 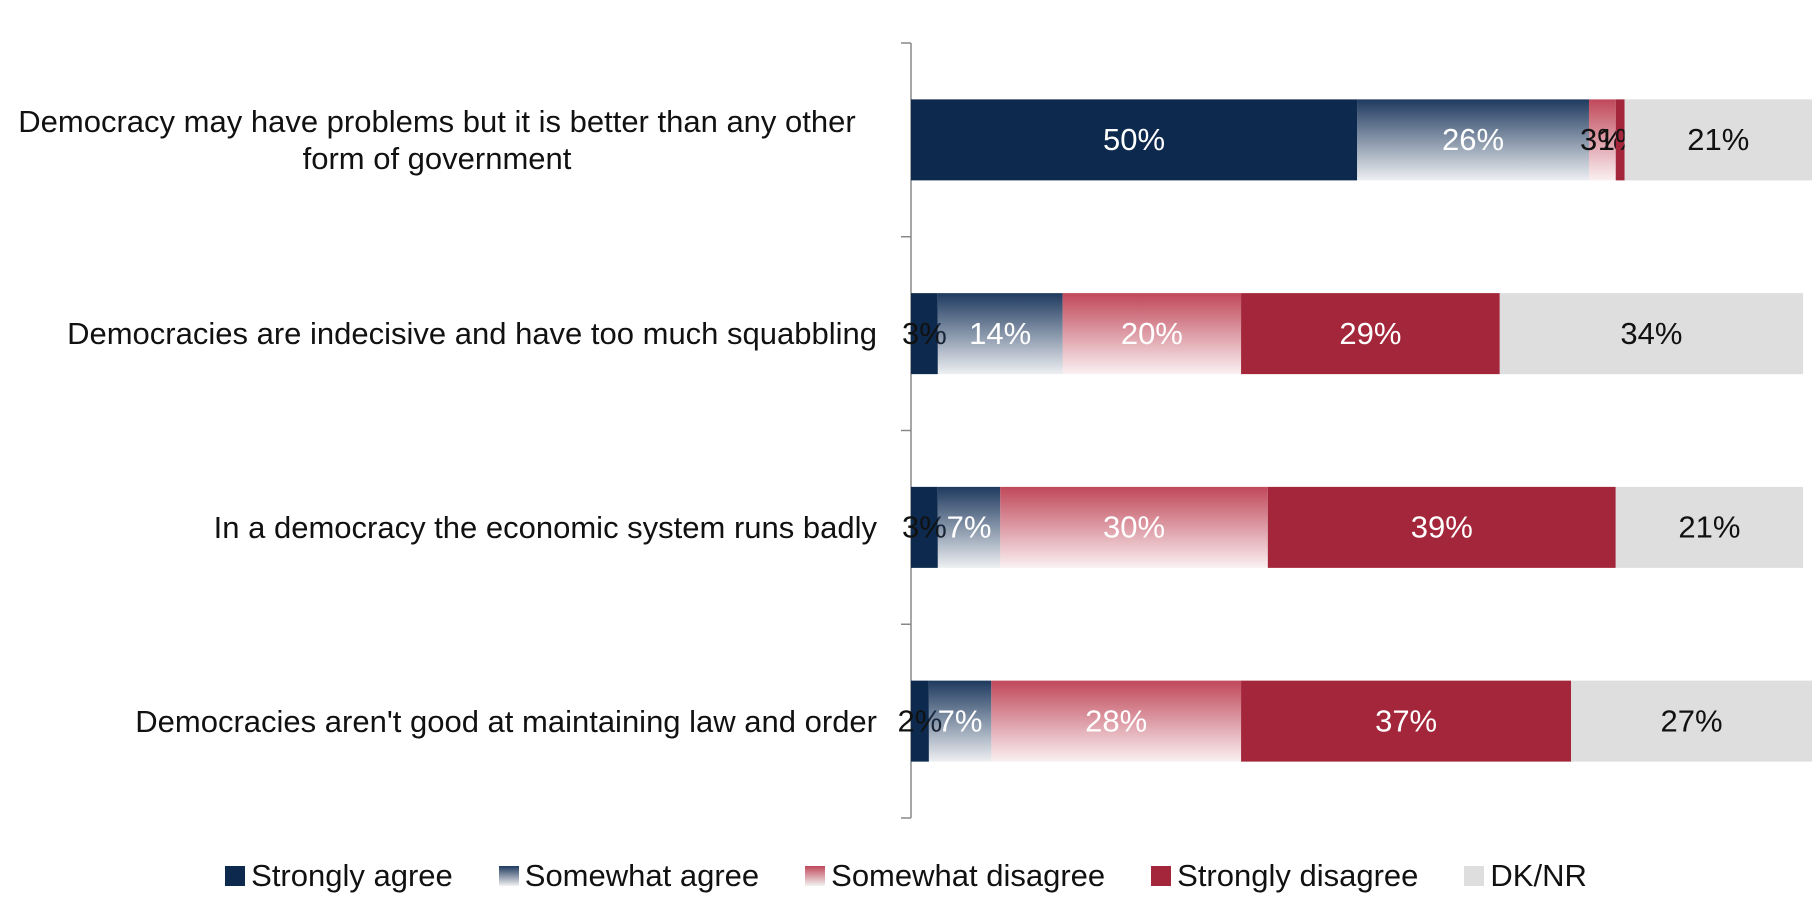 I want to click on legend-item: DK/NR, so click(x=1525, y=876).